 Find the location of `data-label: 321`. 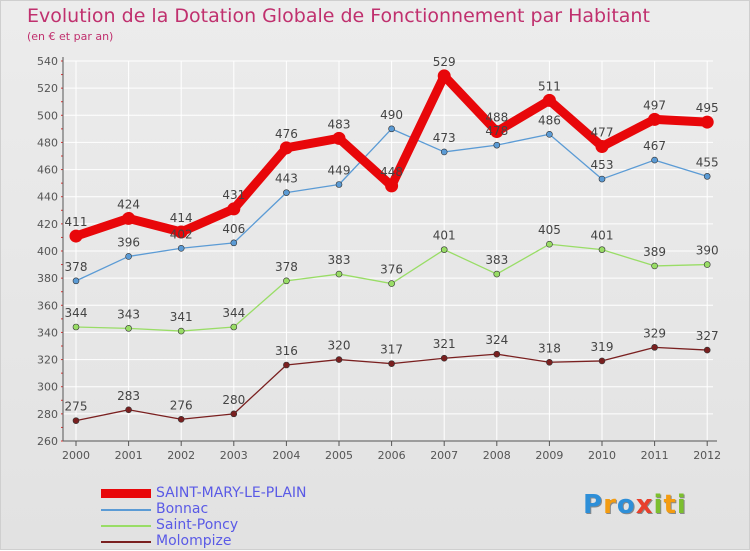

data-label: 321 is located at coordinates (444, 344).